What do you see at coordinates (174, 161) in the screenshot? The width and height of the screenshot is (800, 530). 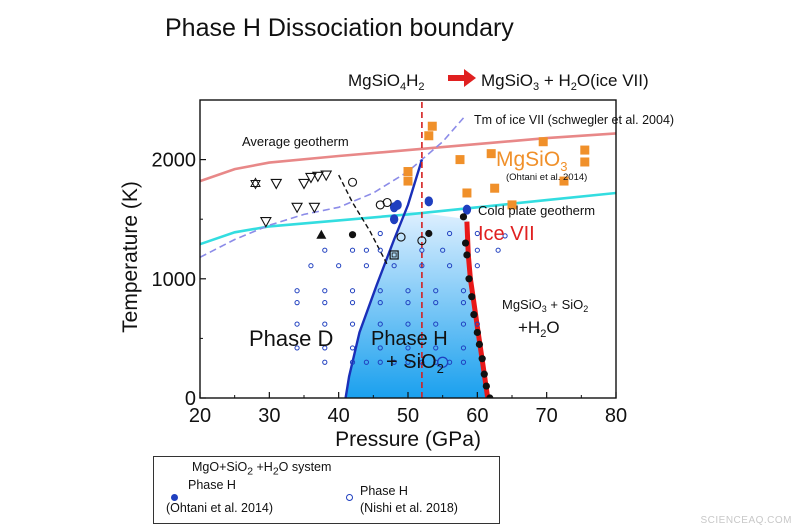 I see `y-tick-label: 2000` at bounding box center [174, 161].